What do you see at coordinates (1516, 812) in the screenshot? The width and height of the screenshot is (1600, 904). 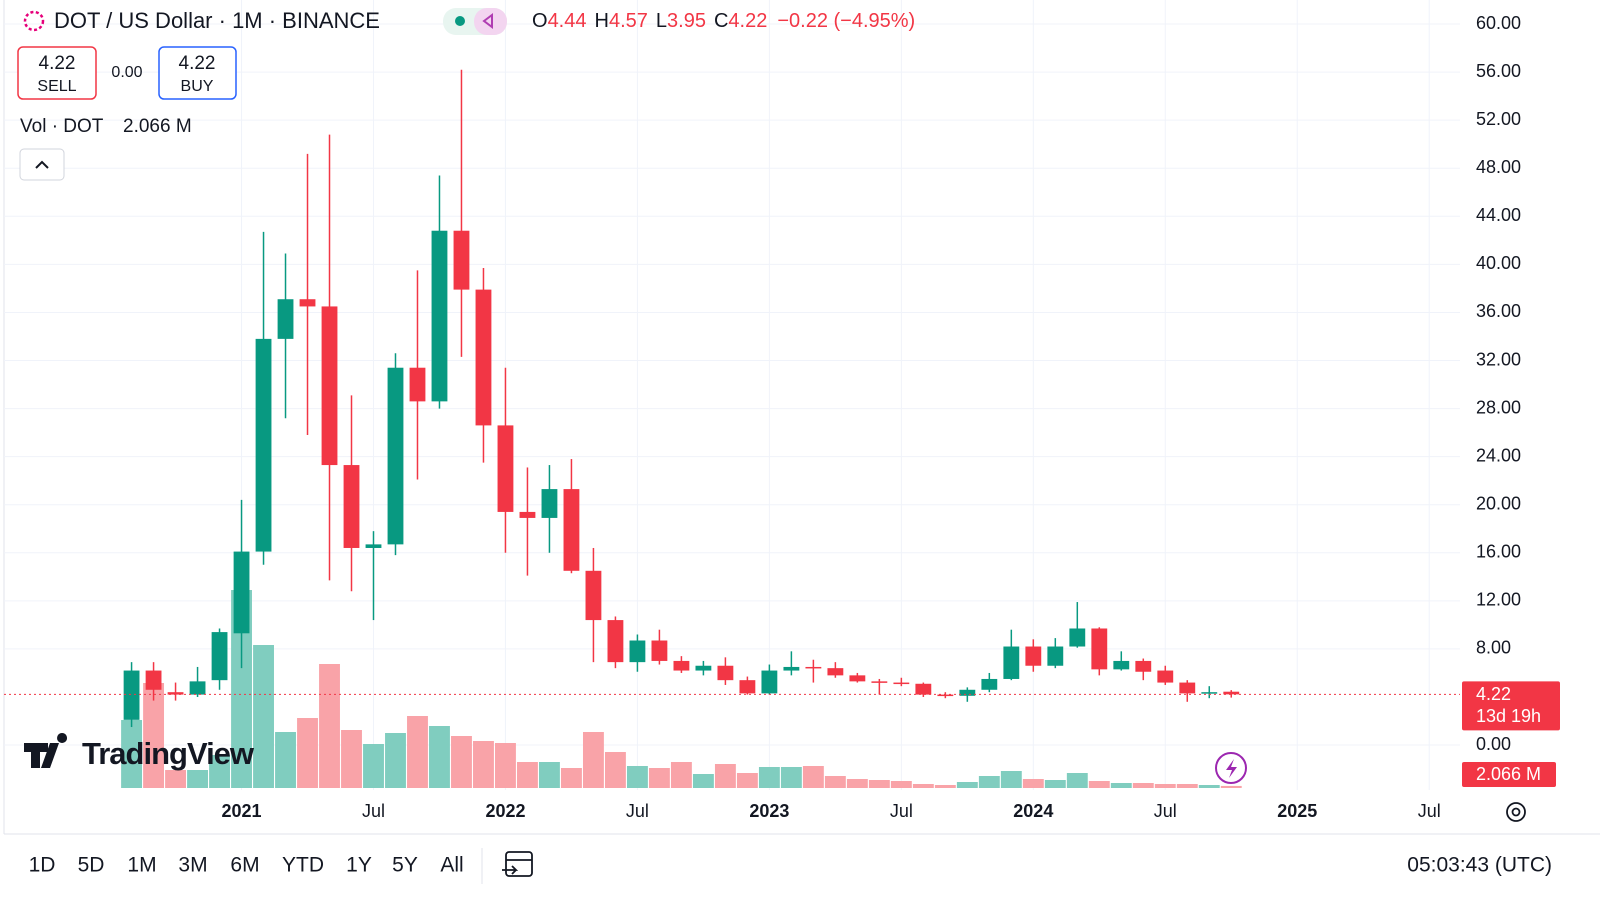 I see `settings-button` at bounding box center [1516, 812].